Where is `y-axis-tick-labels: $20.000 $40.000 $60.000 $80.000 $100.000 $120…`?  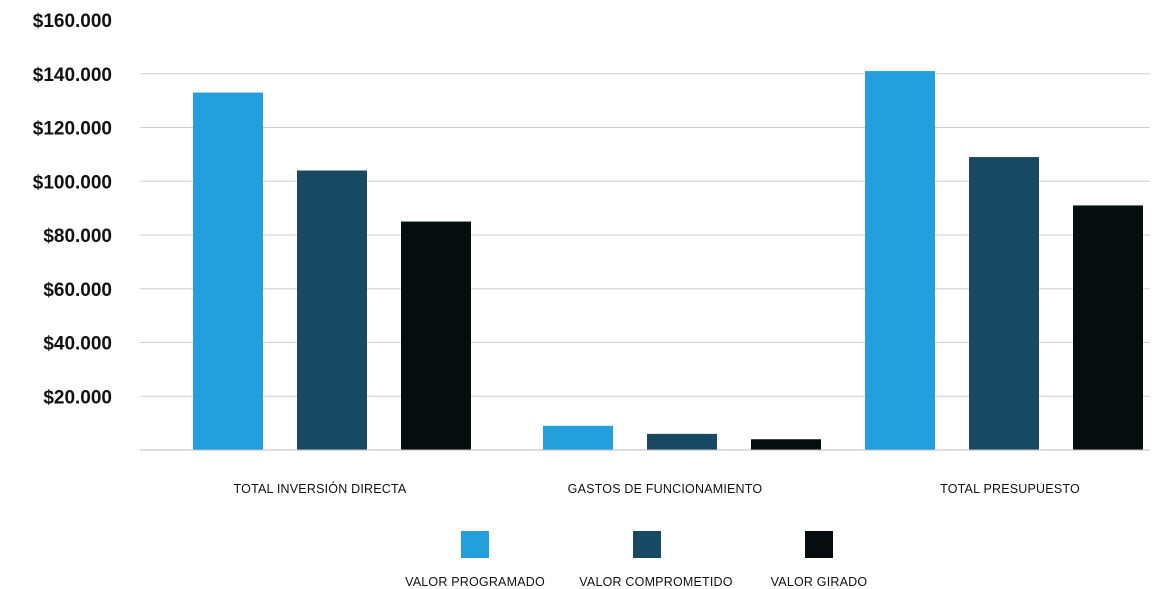
y-axis-tick-labels: $20.000 $40.000 $60.000 $80.000 $100.000 $120… is located at coordinates (72, 209).